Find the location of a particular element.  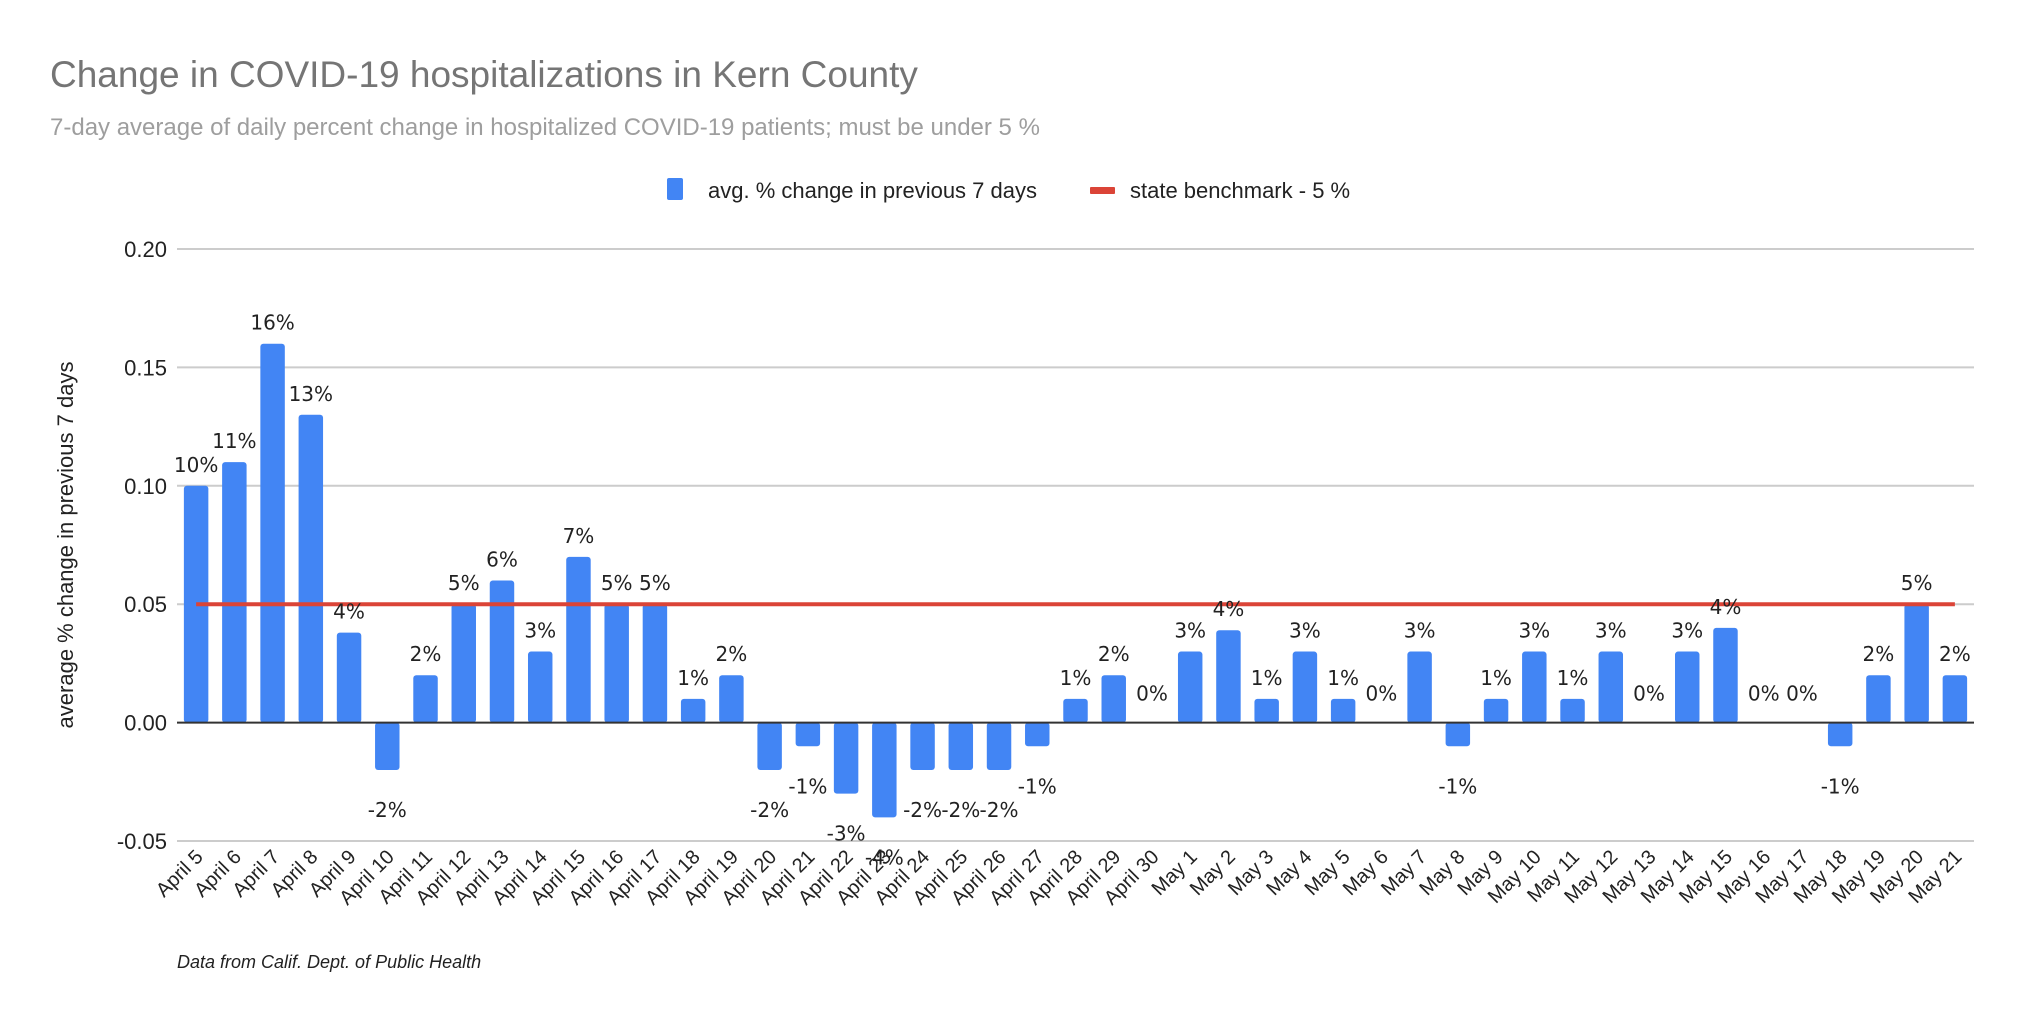

data-label: -4% is located at coordinates (884, 857).